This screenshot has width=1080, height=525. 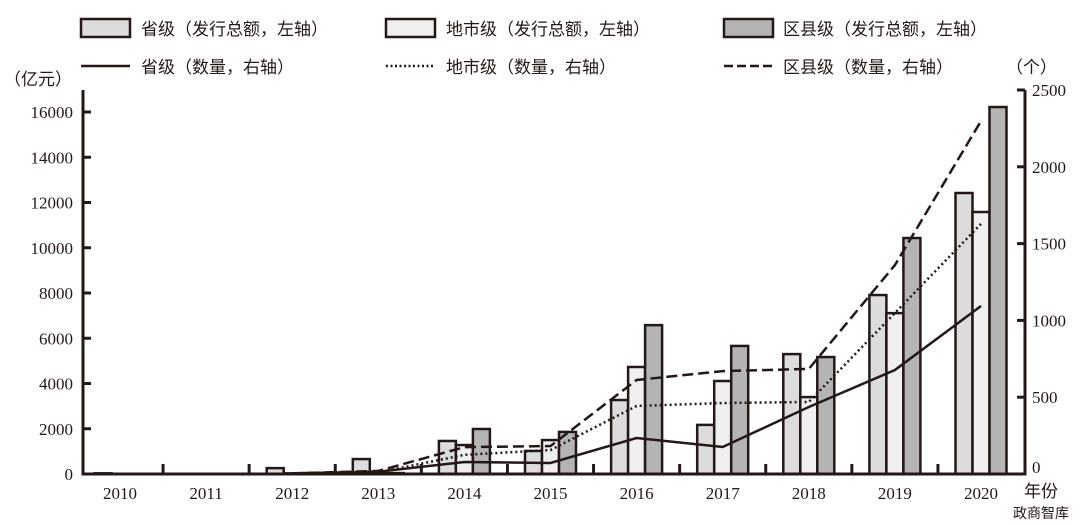 What do you see at coordinates (1049, 167) in the screenshot?
I see `right-tick-label: 2000` at bounding box center [1049, 167].